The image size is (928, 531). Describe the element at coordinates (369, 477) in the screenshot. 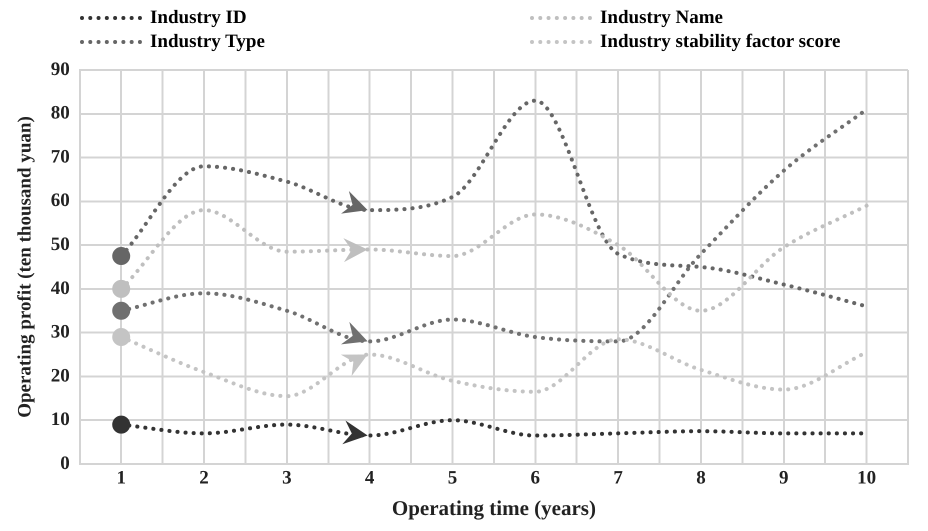

I see `x-tick-label: 4` at that location.